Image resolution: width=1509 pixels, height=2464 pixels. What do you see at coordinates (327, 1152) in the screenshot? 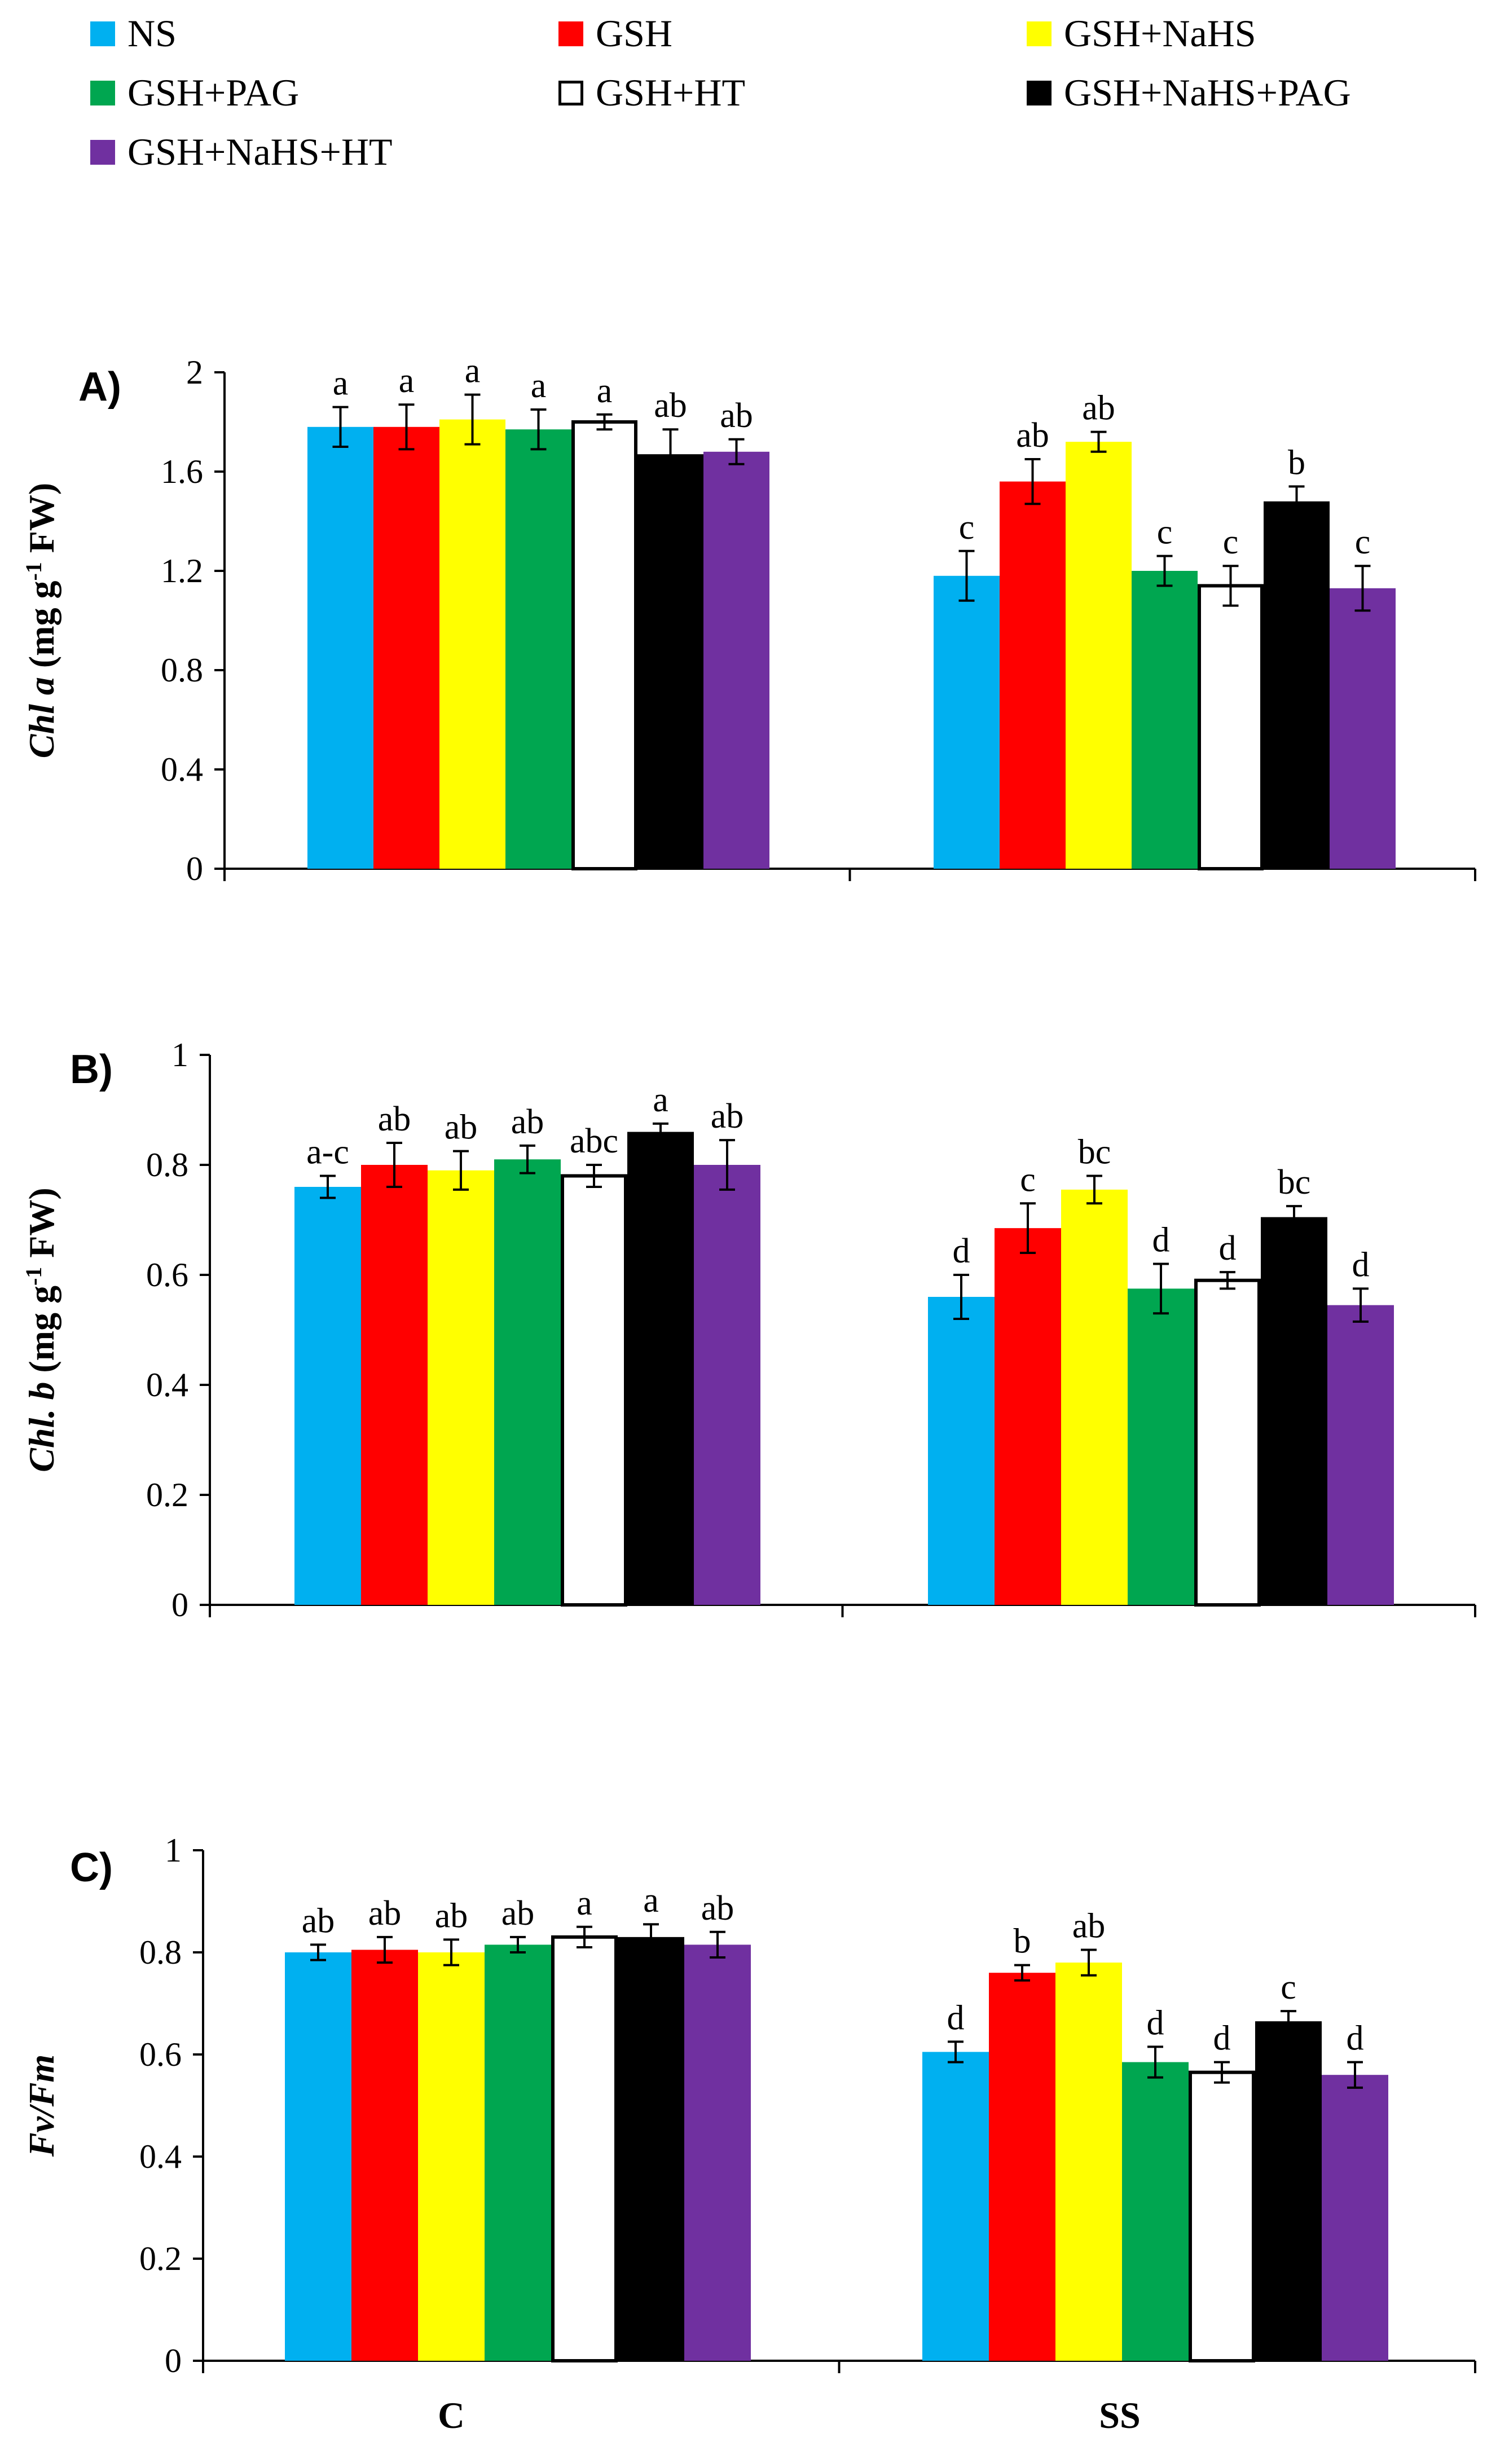
I see `significance-letter: a-c` at bounding box center [327, 1152].